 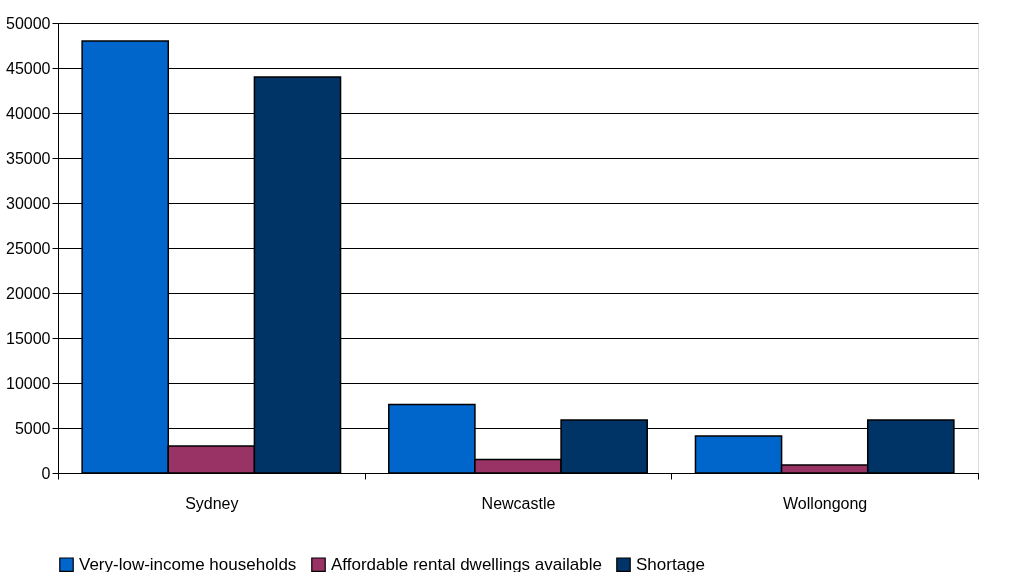 What do you see at coordinates (46, 473) in the screenshot?
I see `y-tick-label: 0` at bounding box center [46, 473].